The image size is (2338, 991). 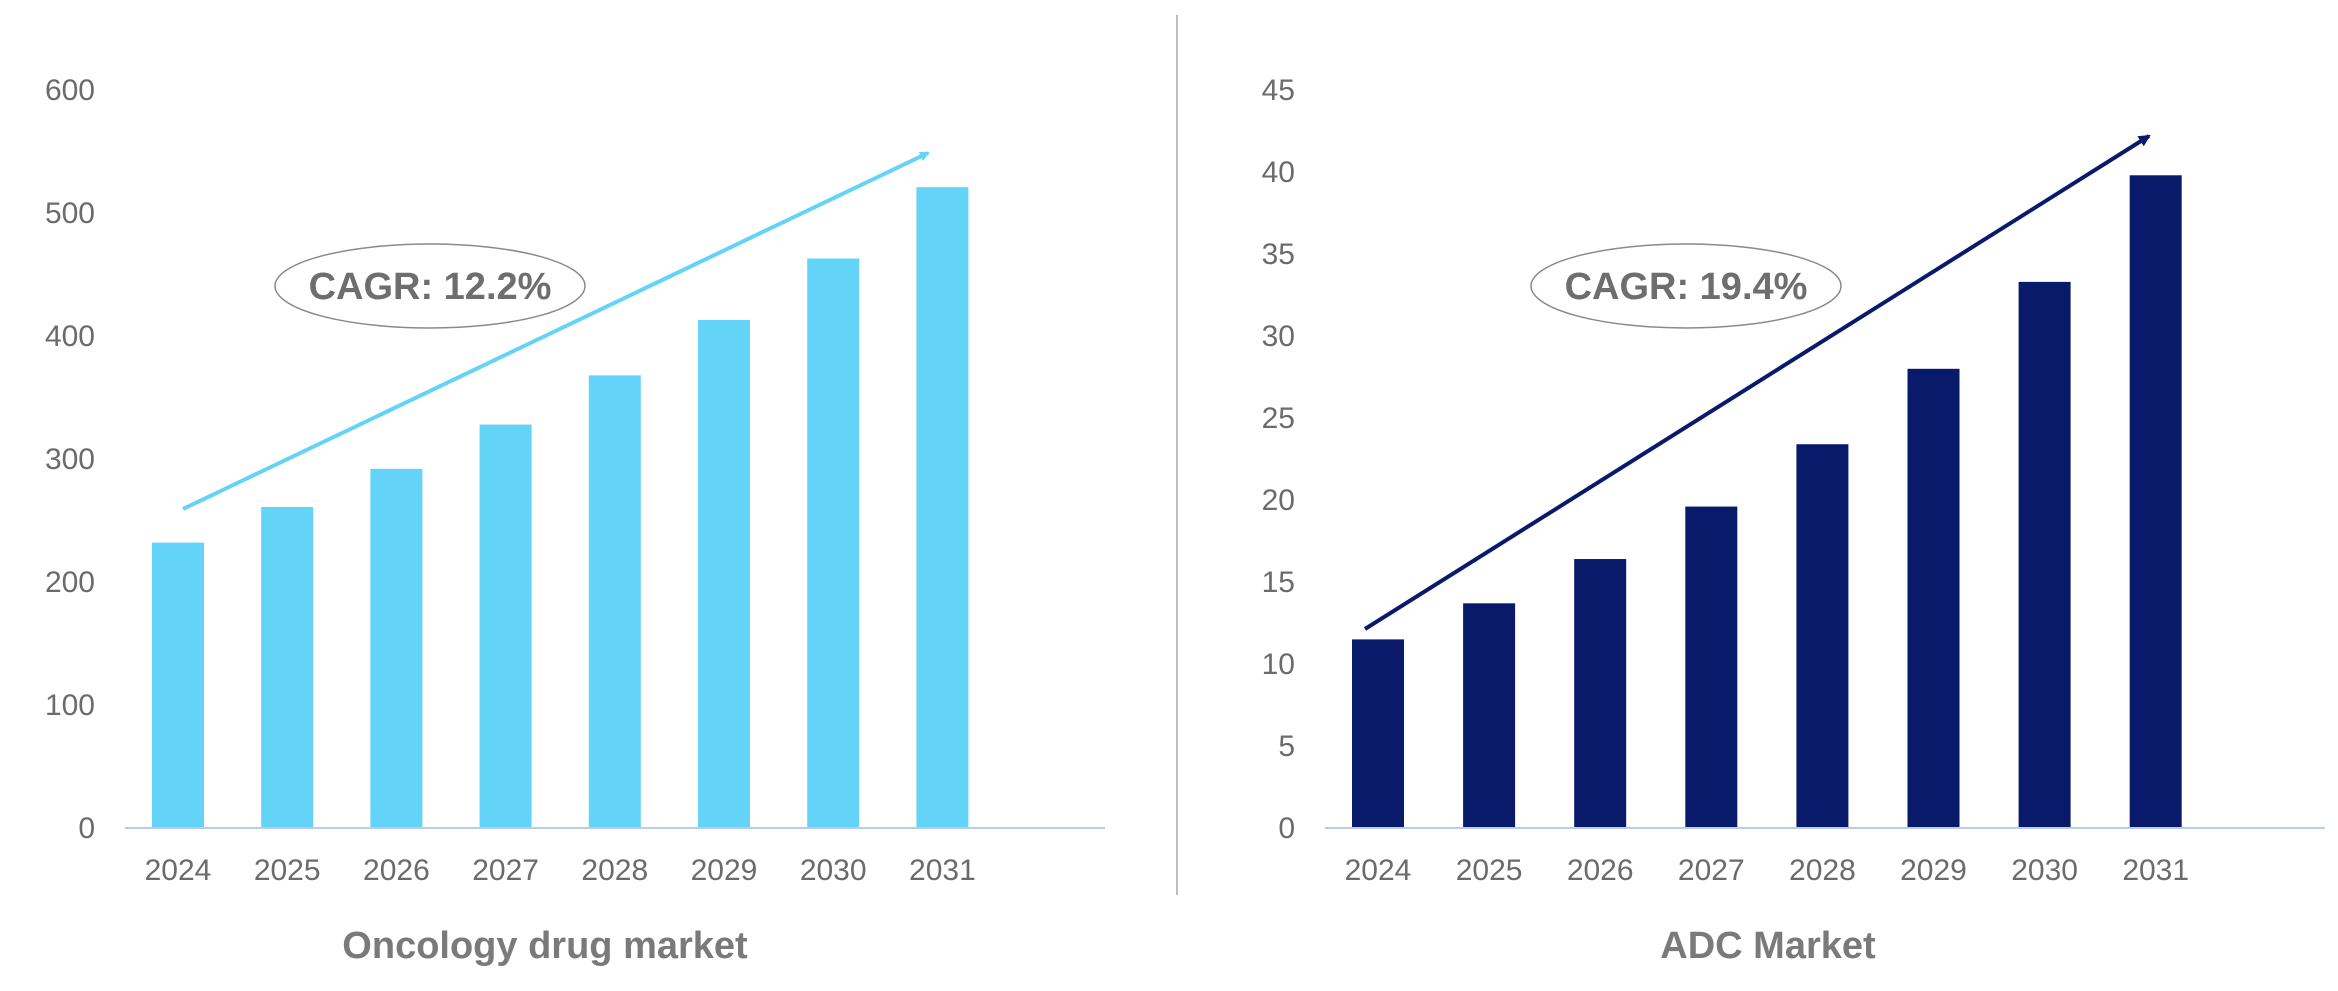 I want to click on chart-title: ADC Market, so click(x=1768, y=946).